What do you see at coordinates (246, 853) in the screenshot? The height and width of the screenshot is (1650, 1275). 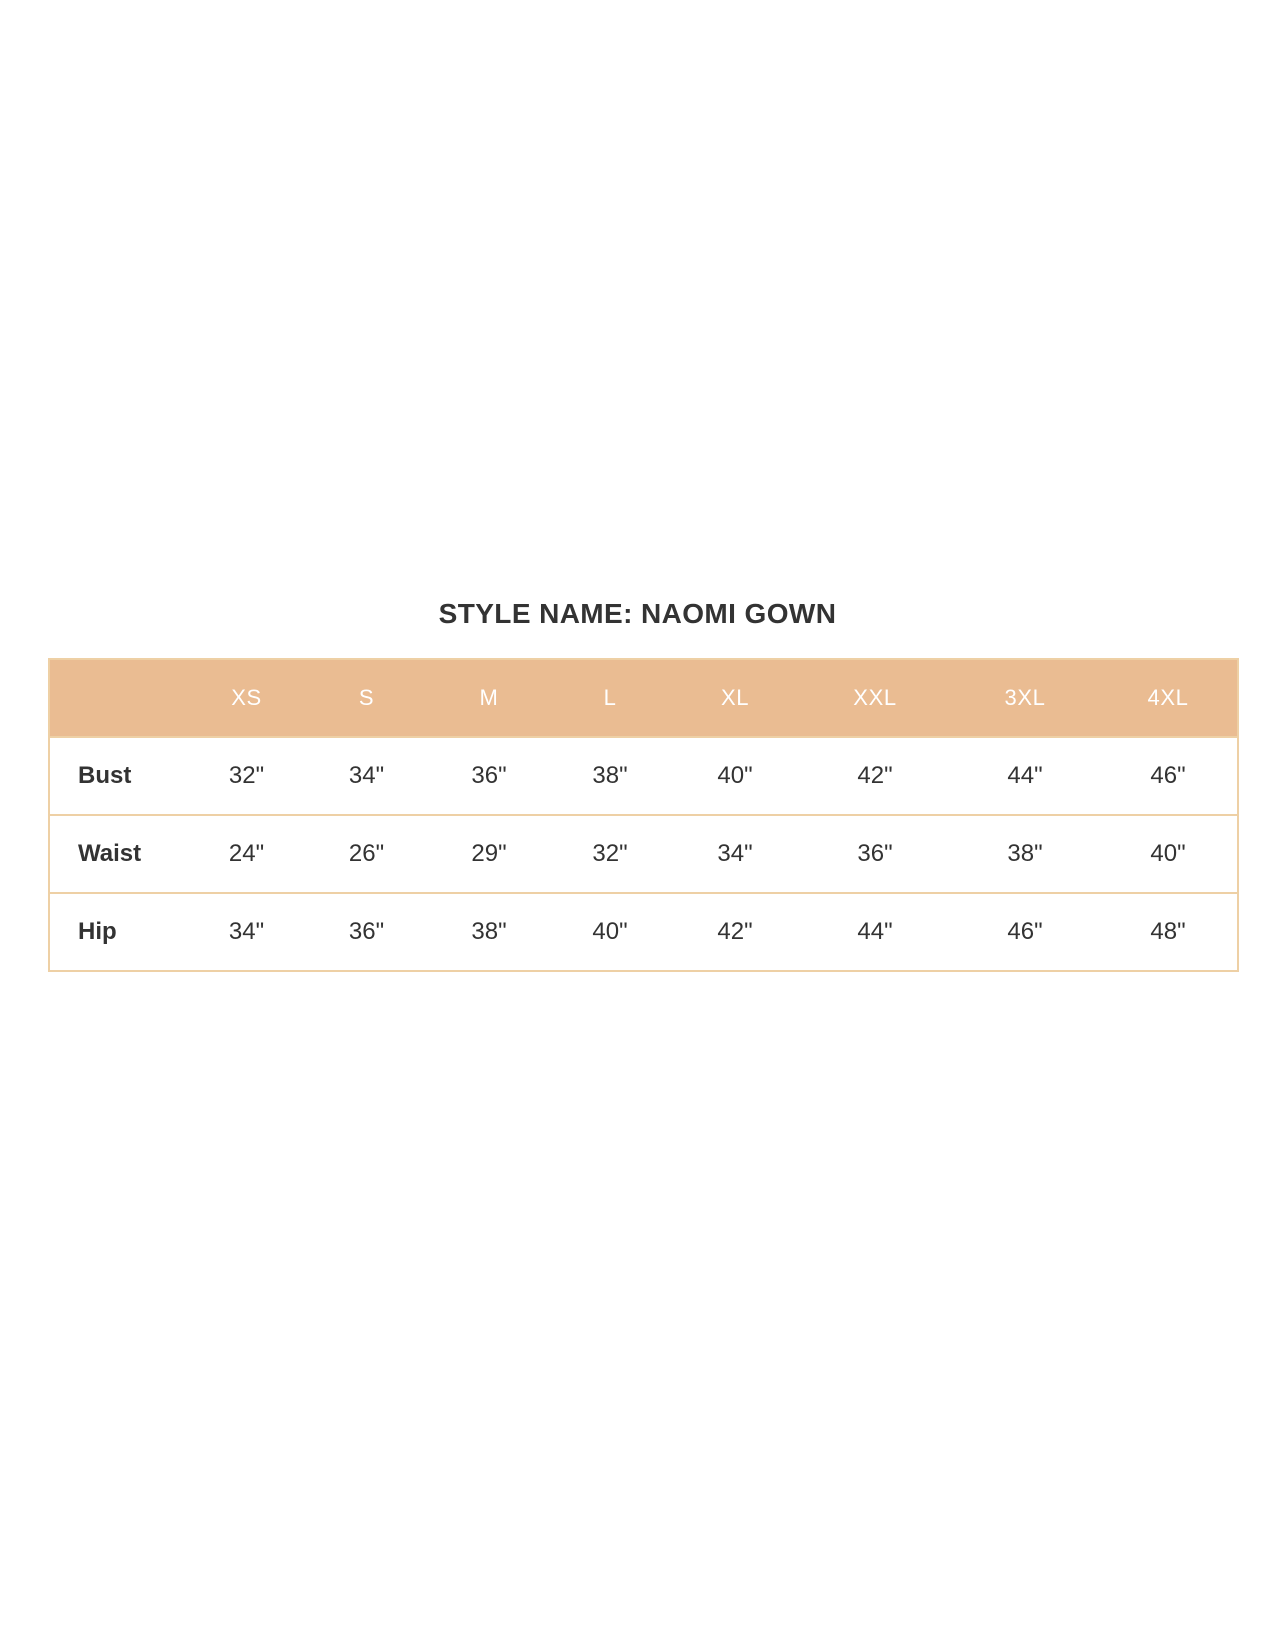 I see `size-value-cell: 24"` at bounding box center [246, 853].